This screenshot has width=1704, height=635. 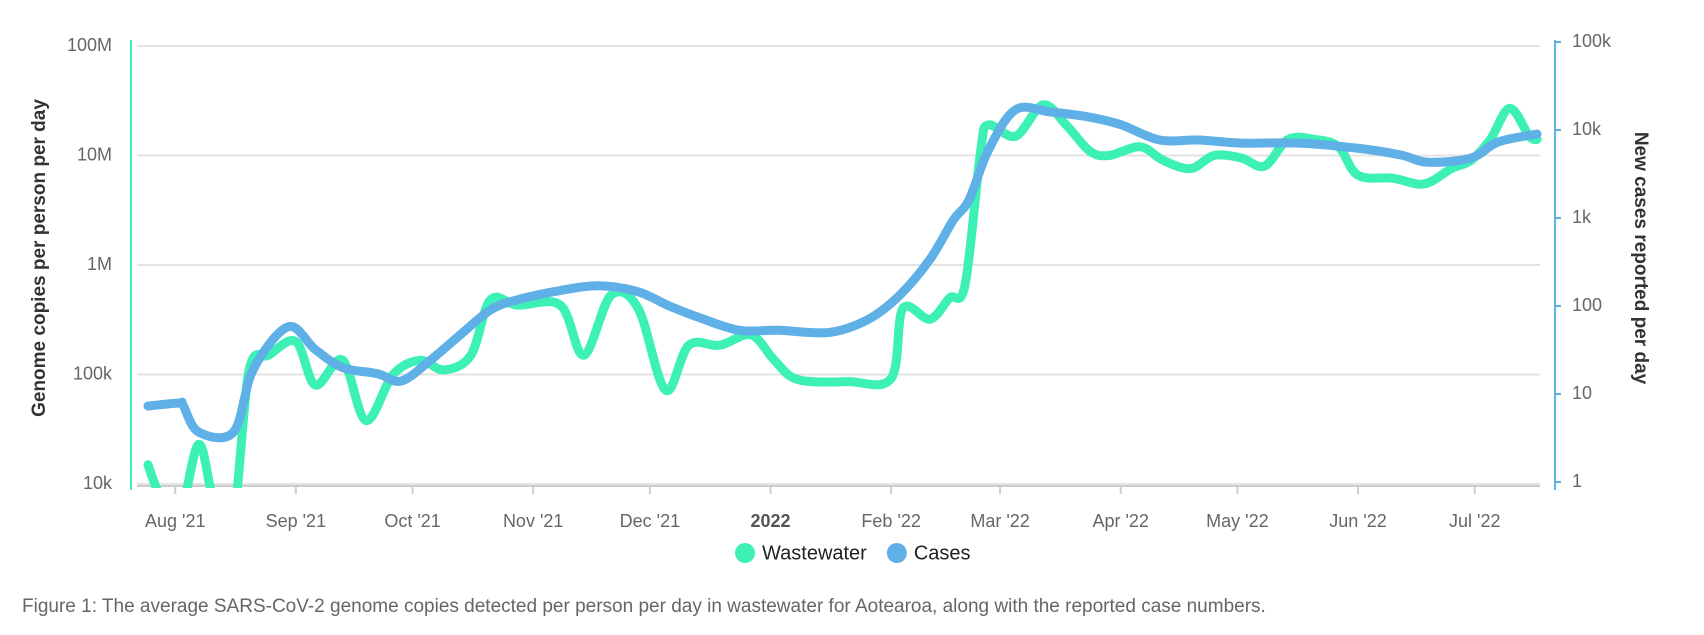 What do you see at coordinates (1587, 129) in the screenshot?
I see `y2-tick-label: 10k` at bounding box center [1587, 129].